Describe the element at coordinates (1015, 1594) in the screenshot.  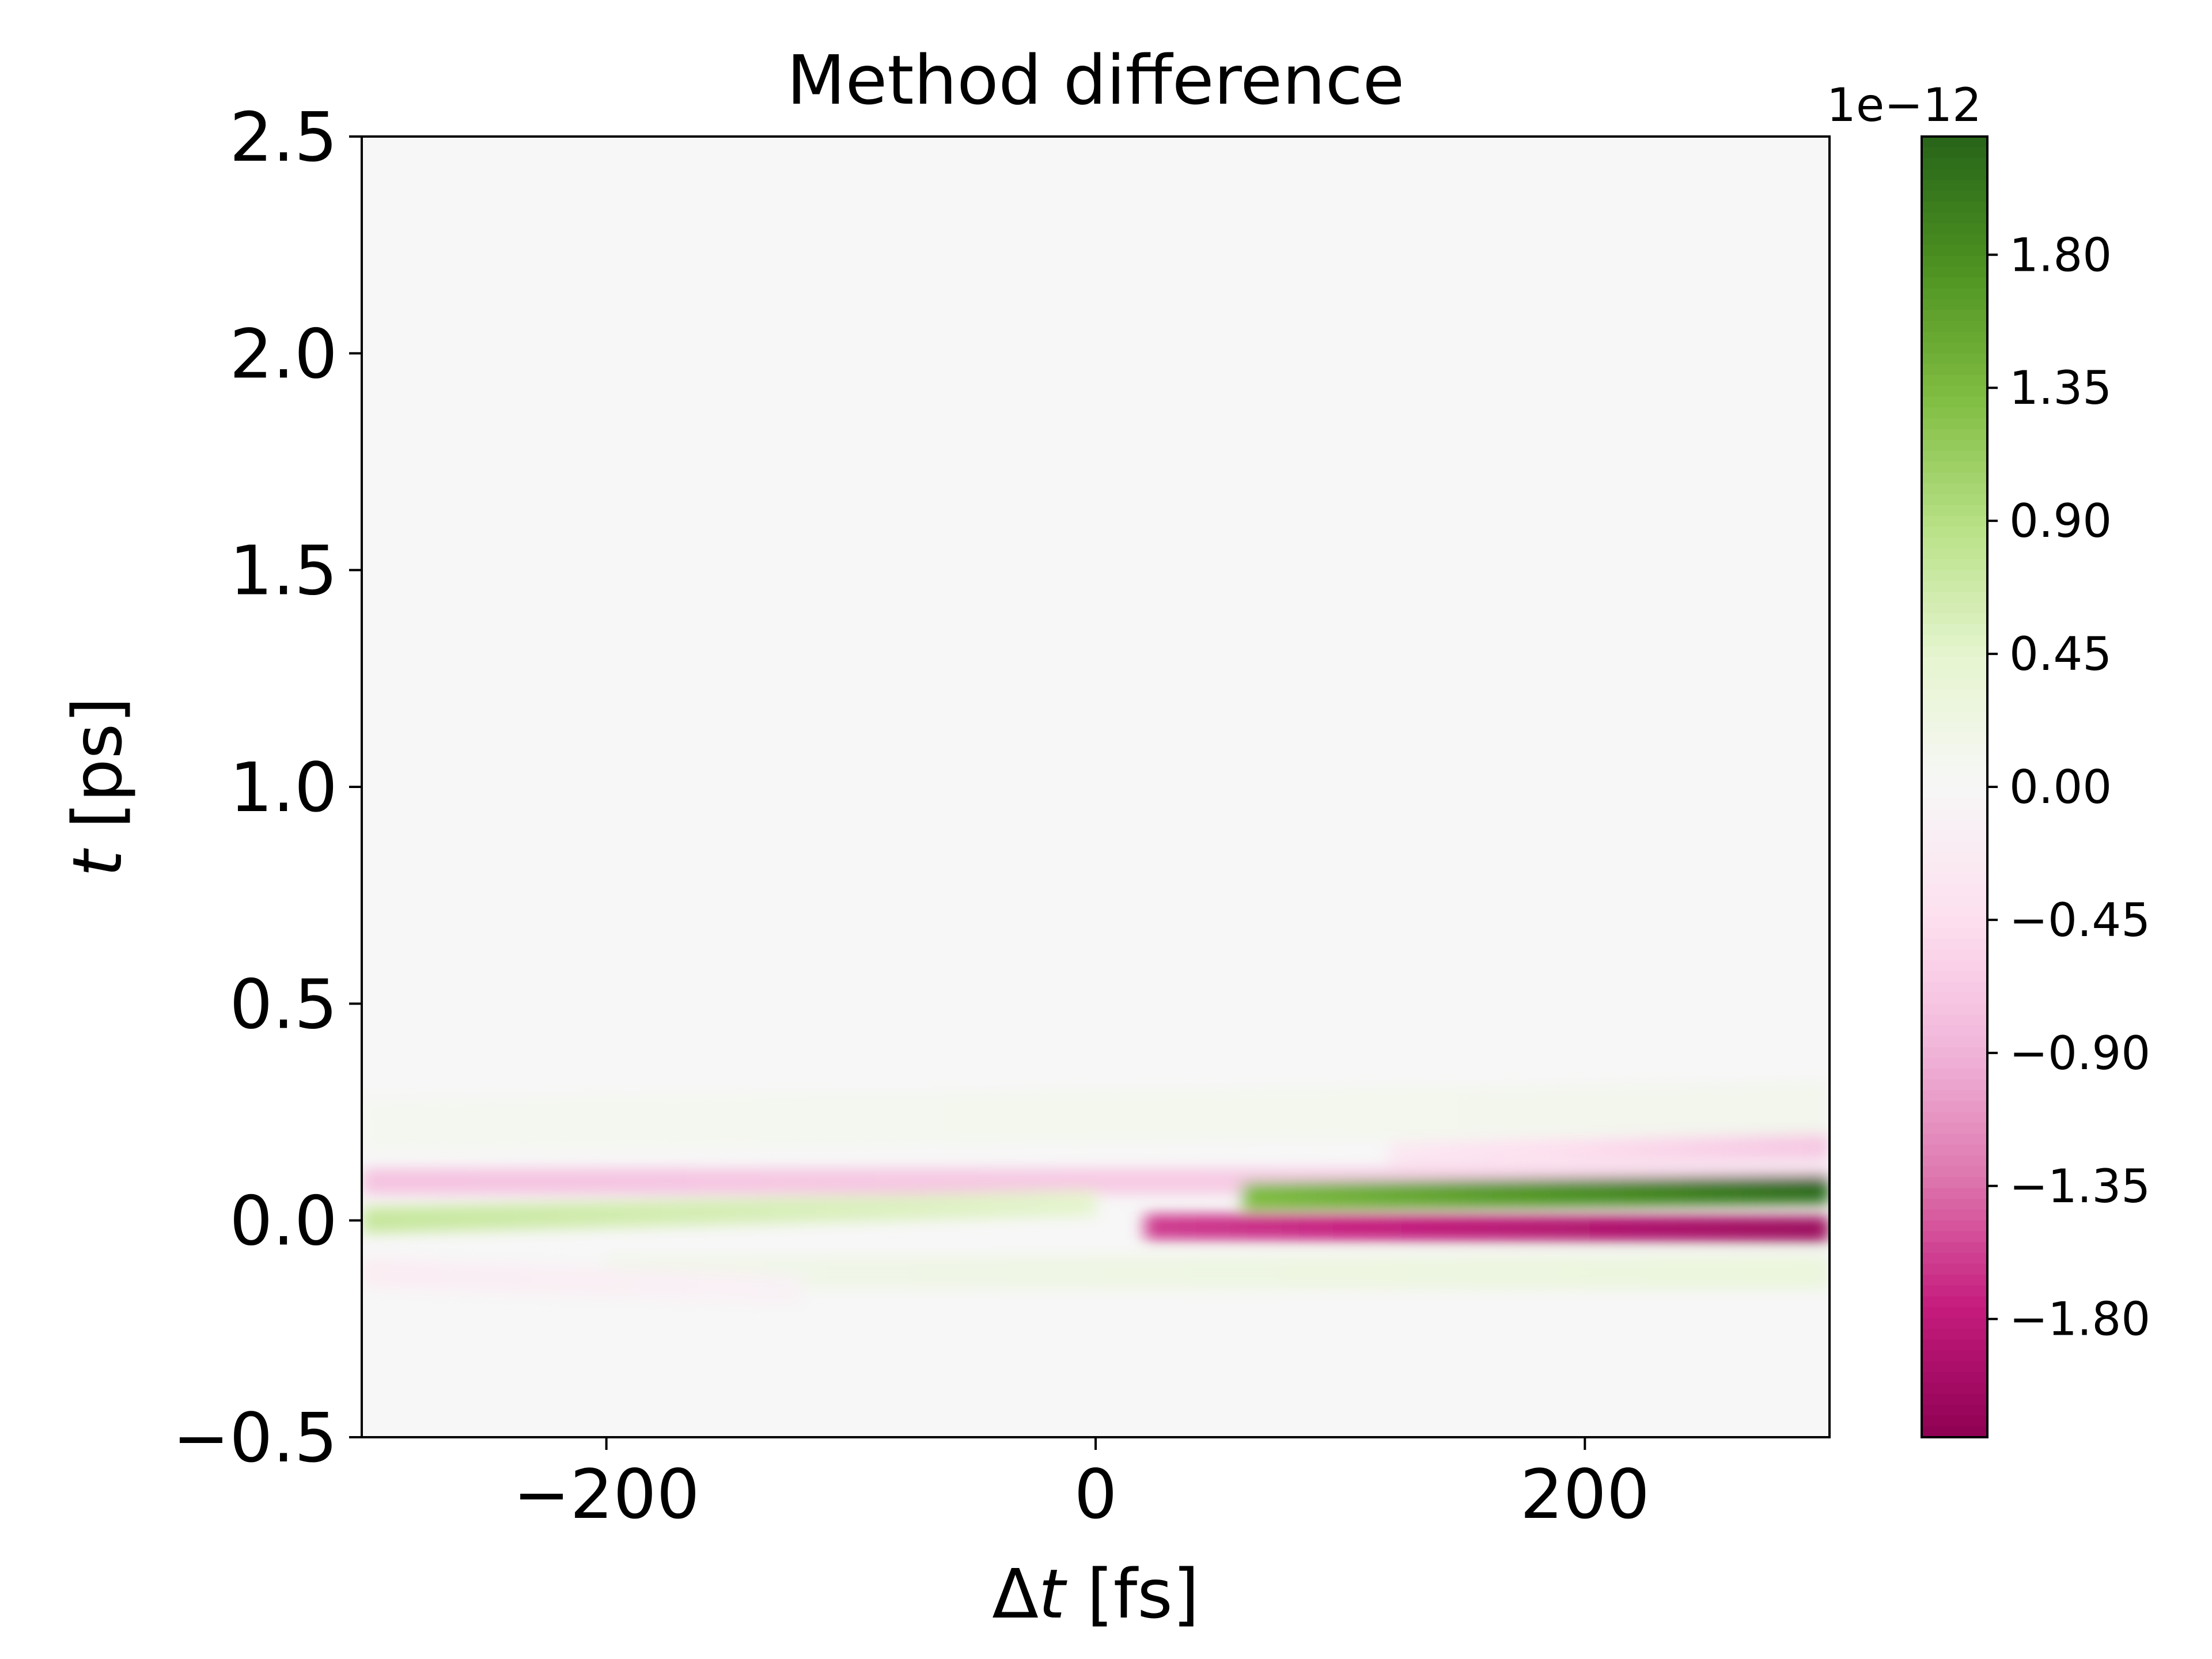
I see `x-axis-label-delta: Δ` at that location.